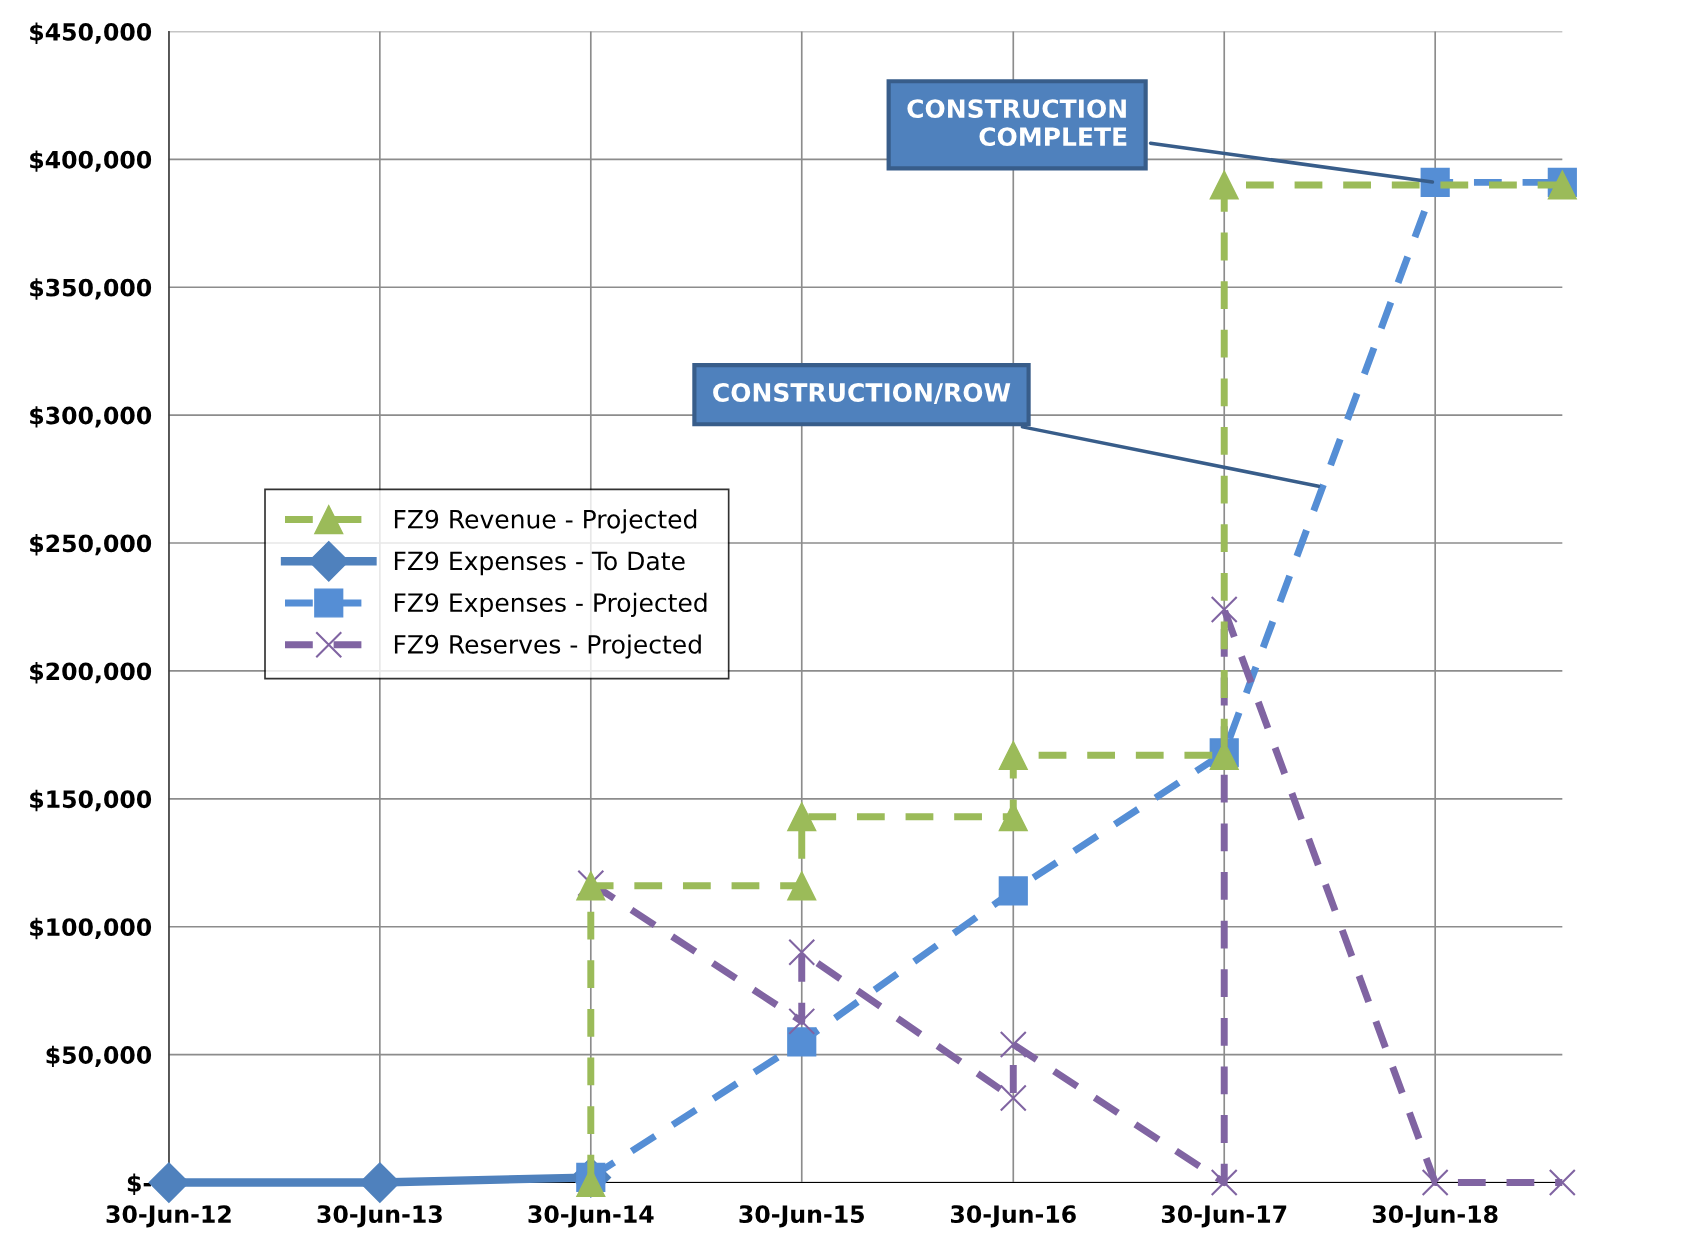 This screenshot has height=1258, width=1689. What do you see at coordinates (99, 1056) in the screenshot?
I see `y-tick-label: $50,000` at bounding box center [99, 1056].